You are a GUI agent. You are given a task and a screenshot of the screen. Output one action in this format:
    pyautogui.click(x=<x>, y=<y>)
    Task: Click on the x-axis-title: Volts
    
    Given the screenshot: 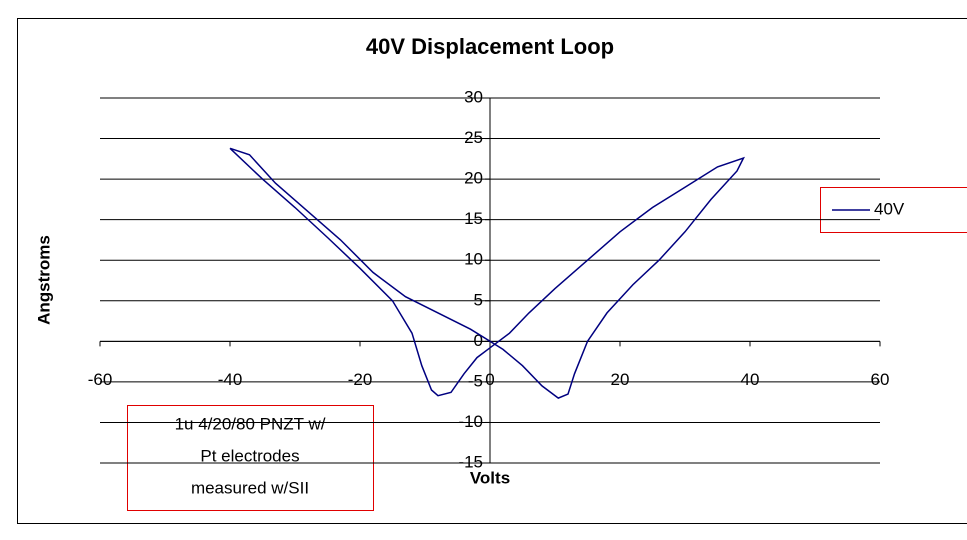 What is the action you would take?
    pyautogui.click(x=490, y=477)
    